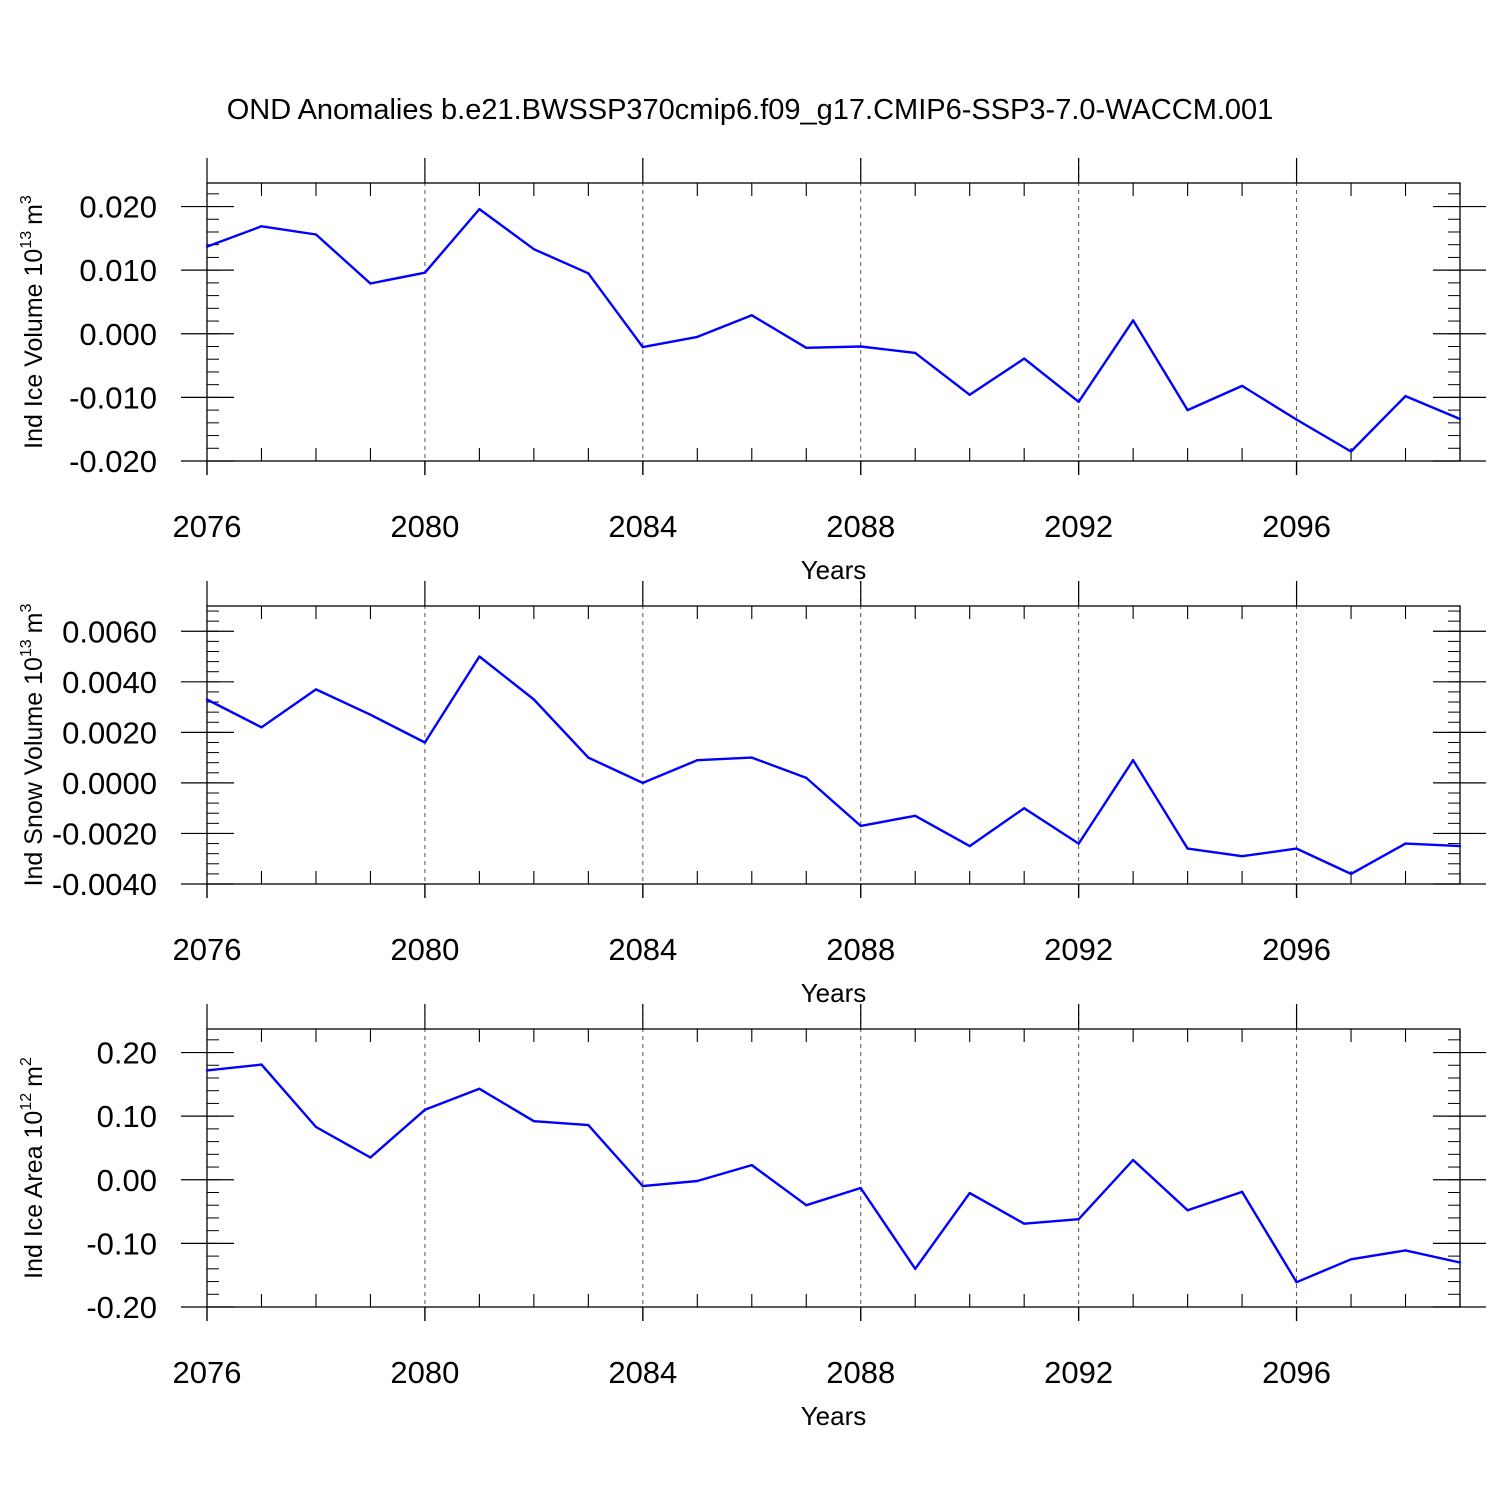 The width and height of the screenshot is (1500, 1500). What do you see at coordinates (113, 461) in the screenshot?
I see `y-tick-label: -0.020` at bounding box center [113, 461].